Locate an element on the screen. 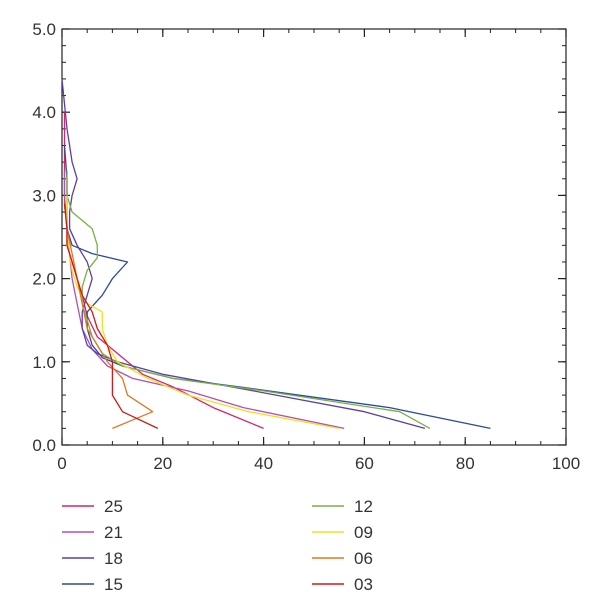  x-tick-label: 40 is located at coordinates (263, 463).